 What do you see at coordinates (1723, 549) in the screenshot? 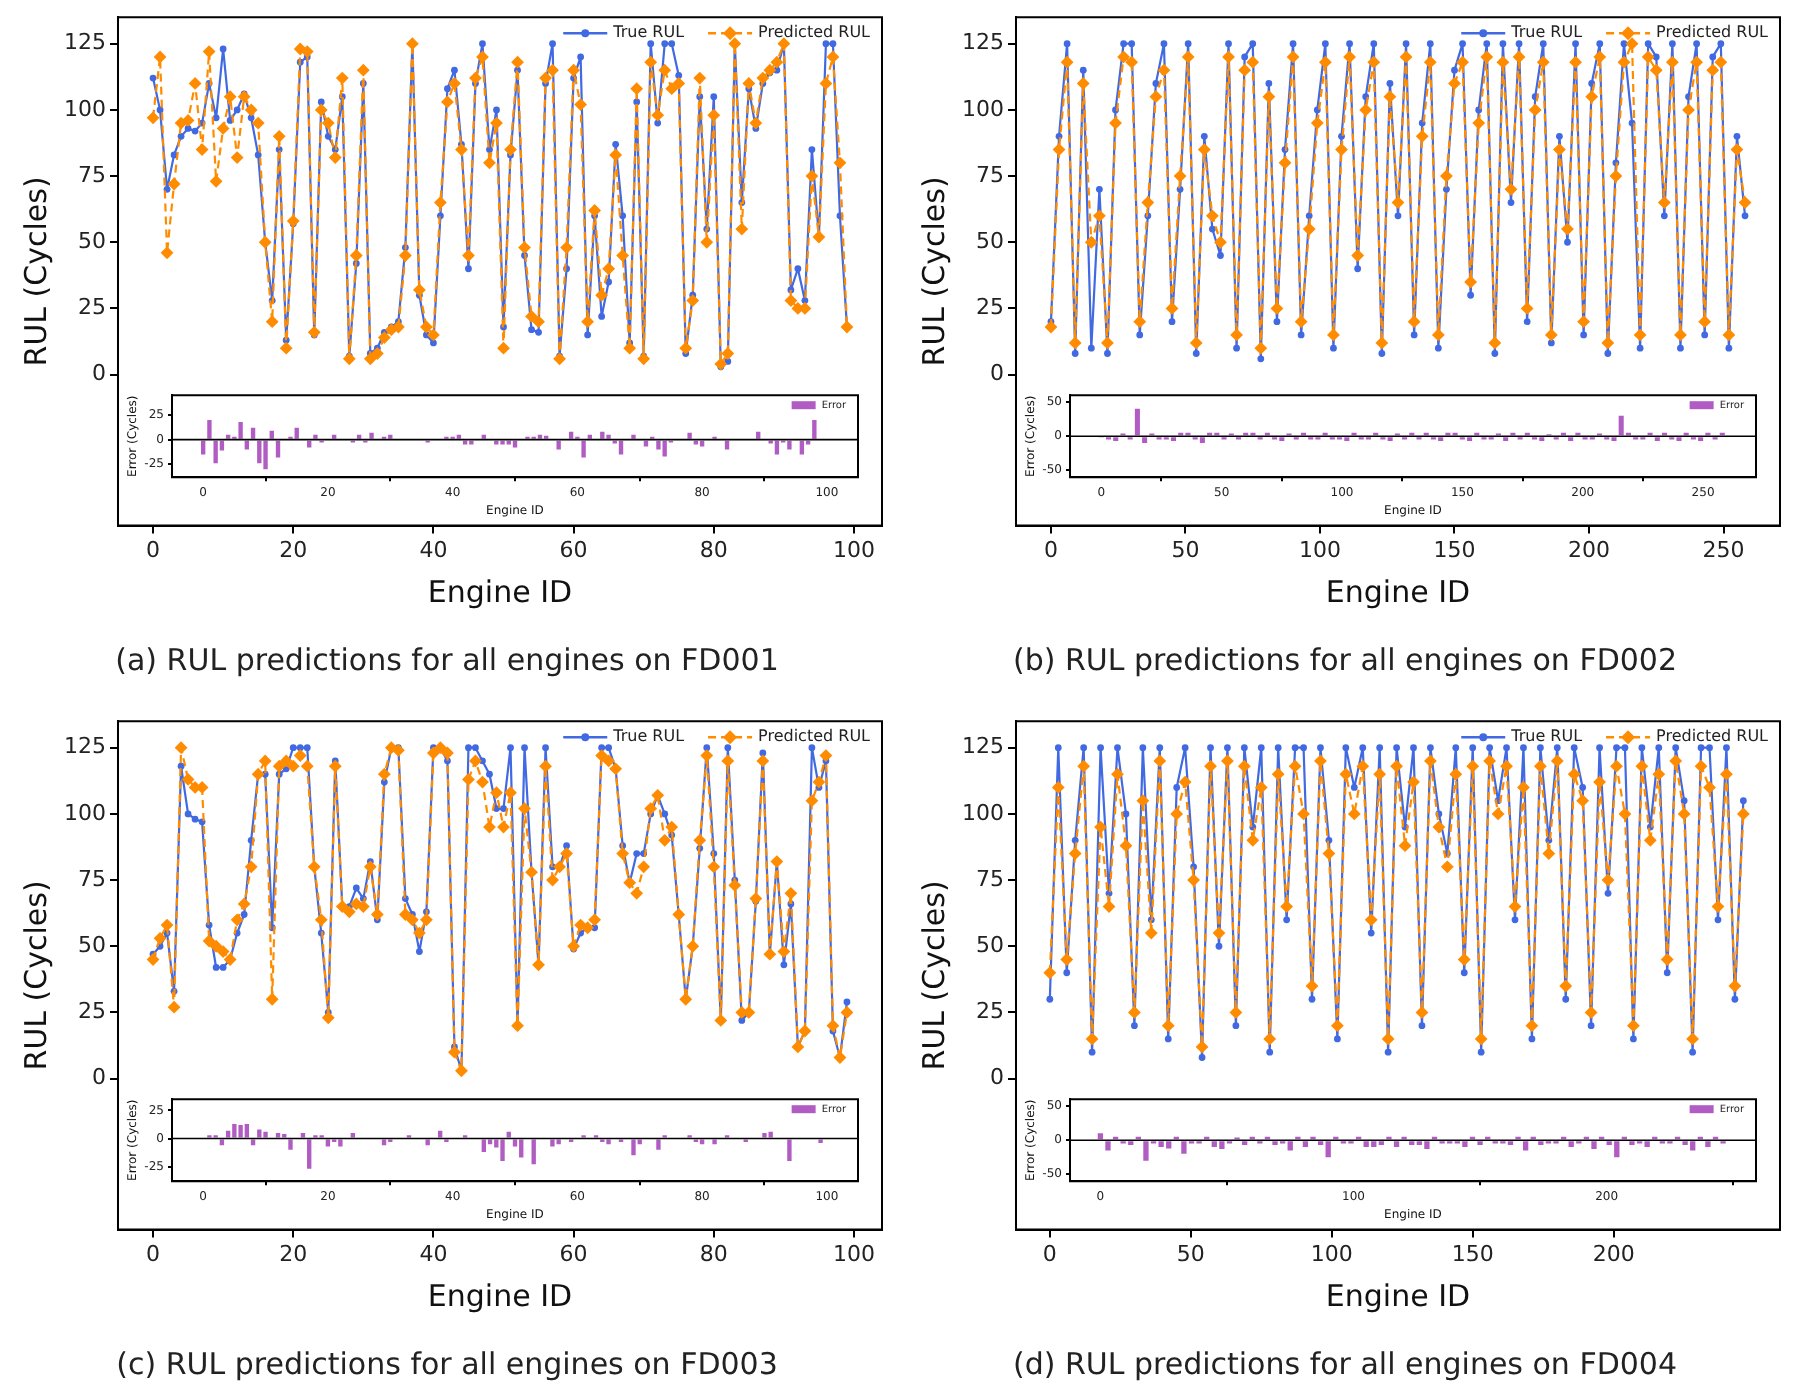
I see `x-tick-label: 250` at bounding box center [1723, 549].